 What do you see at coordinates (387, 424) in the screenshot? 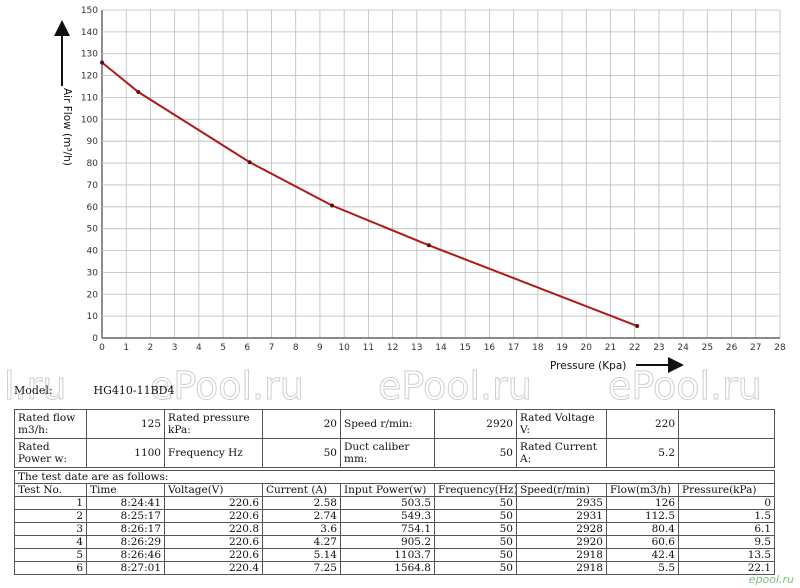
I see `speed-label: Speed r/min:` at bounding box center [387, 424].